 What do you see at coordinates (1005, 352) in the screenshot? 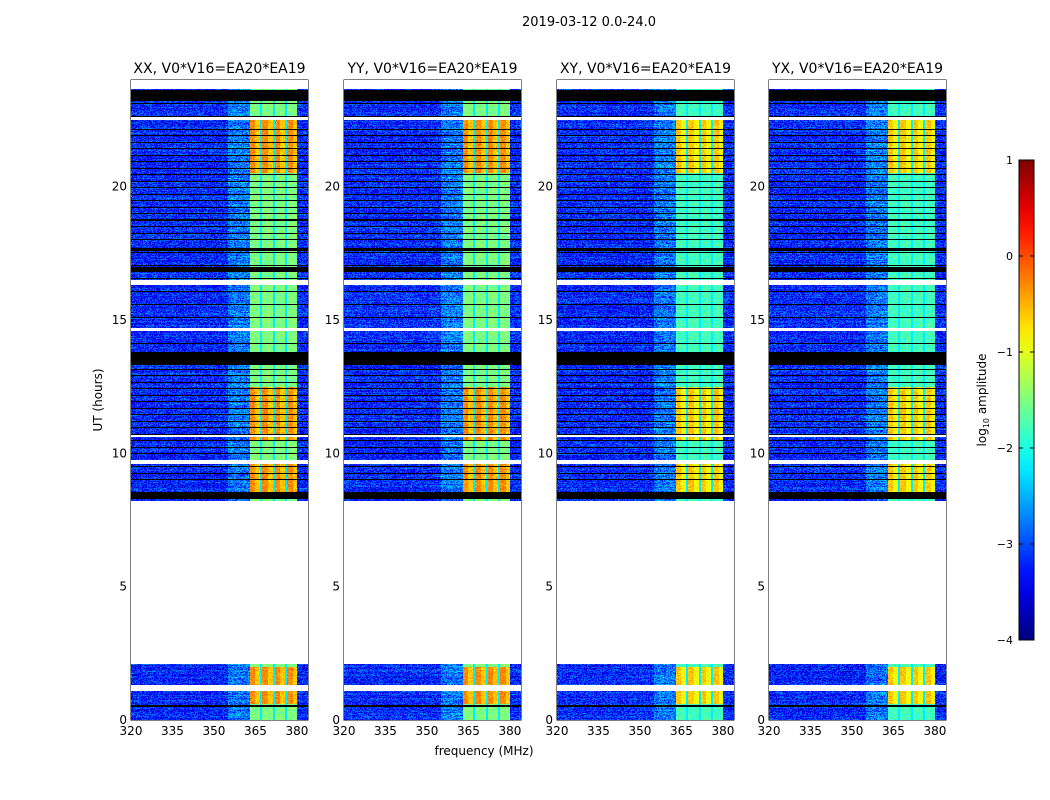
I see `colorbar-tick-label: −1` at bounding box center [1005, 352].